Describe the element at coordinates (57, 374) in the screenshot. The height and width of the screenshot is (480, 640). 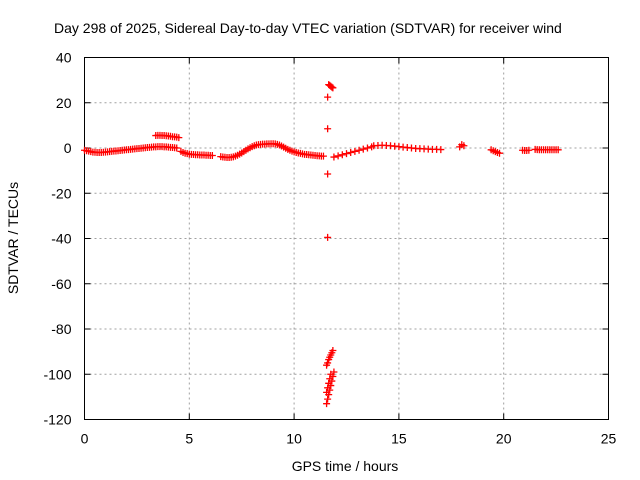
I see `y-tick-label: -100` at that location.